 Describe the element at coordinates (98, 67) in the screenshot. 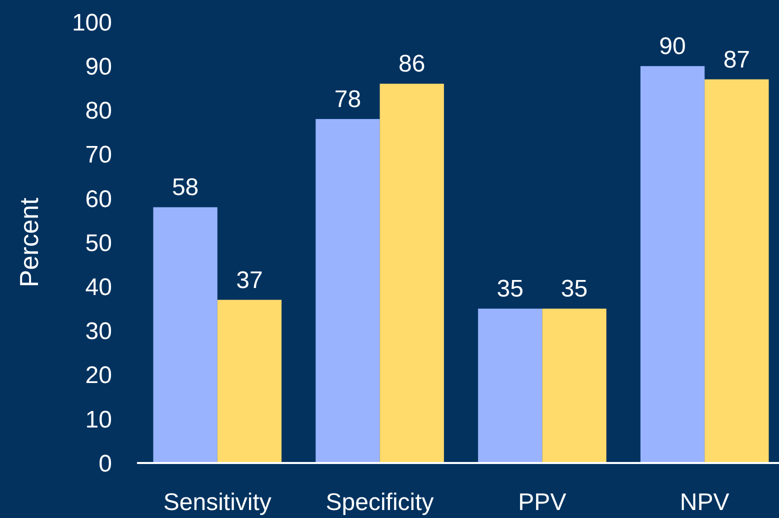

I see `y-tick-label: 90` at that location.